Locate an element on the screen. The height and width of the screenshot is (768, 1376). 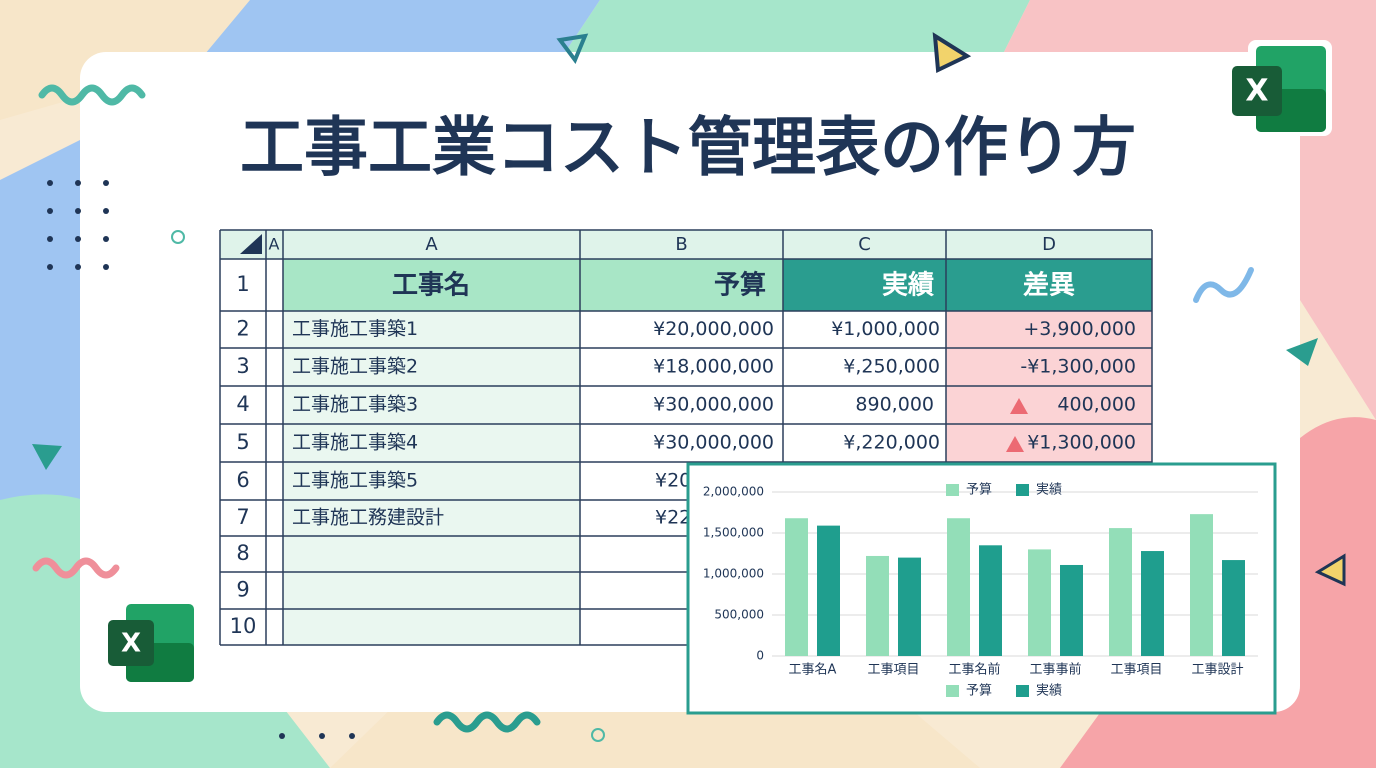
warning-triangle is located at coordinates (1019, 406).